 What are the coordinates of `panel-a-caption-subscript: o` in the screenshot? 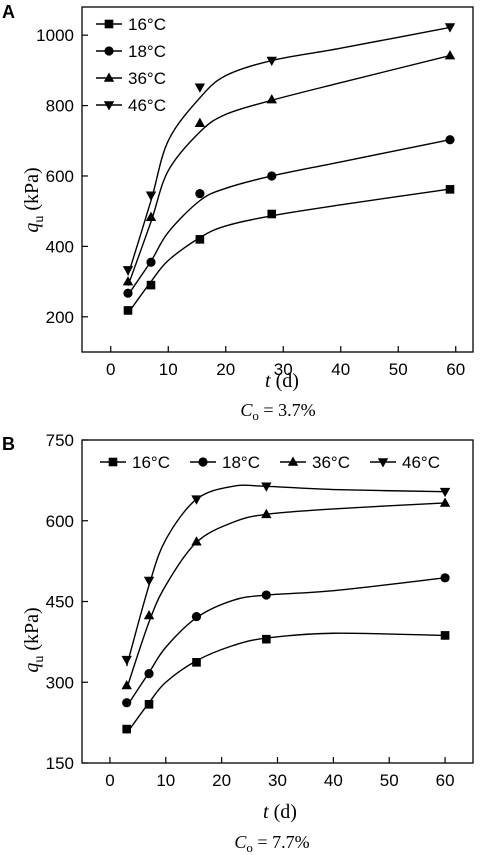 It's located at (255, 415).